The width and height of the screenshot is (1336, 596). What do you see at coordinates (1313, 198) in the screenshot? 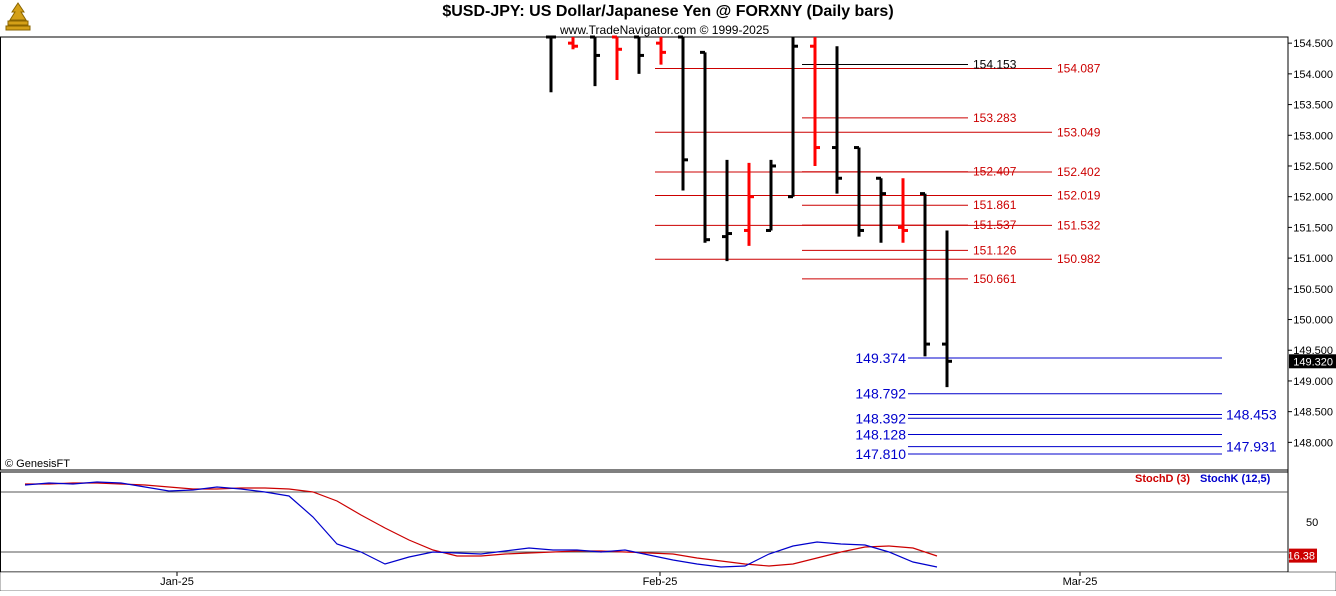
I see `y-tick-label: 152.000` at bounding box center [1313, 198].